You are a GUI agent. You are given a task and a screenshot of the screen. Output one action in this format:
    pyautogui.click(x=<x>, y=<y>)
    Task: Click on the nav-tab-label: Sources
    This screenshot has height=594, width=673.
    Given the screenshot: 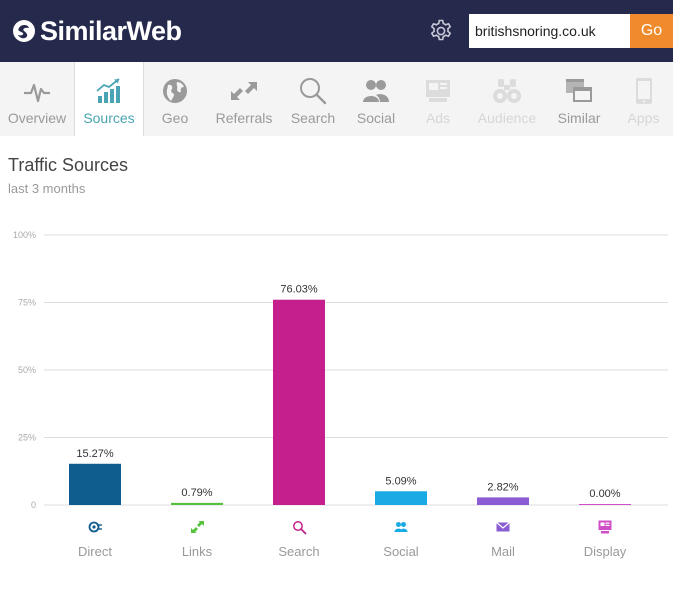 What is the action you would take?
    pyautogui.click(x=109, y=118)
    